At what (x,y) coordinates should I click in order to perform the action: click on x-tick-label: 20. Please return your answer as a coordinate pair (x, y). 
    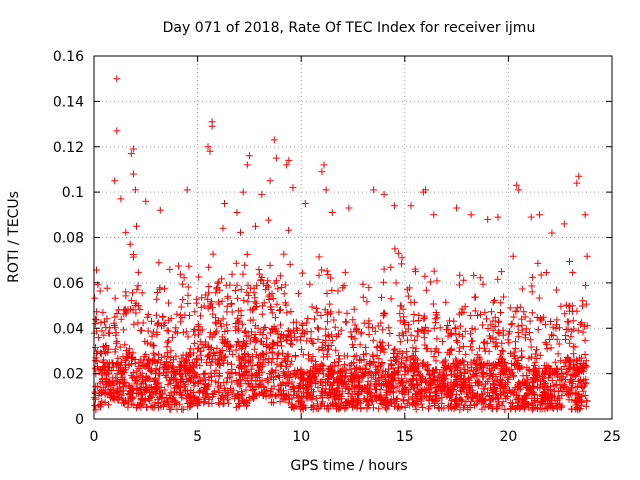
    Looking at the image, I should click on (508, 437).